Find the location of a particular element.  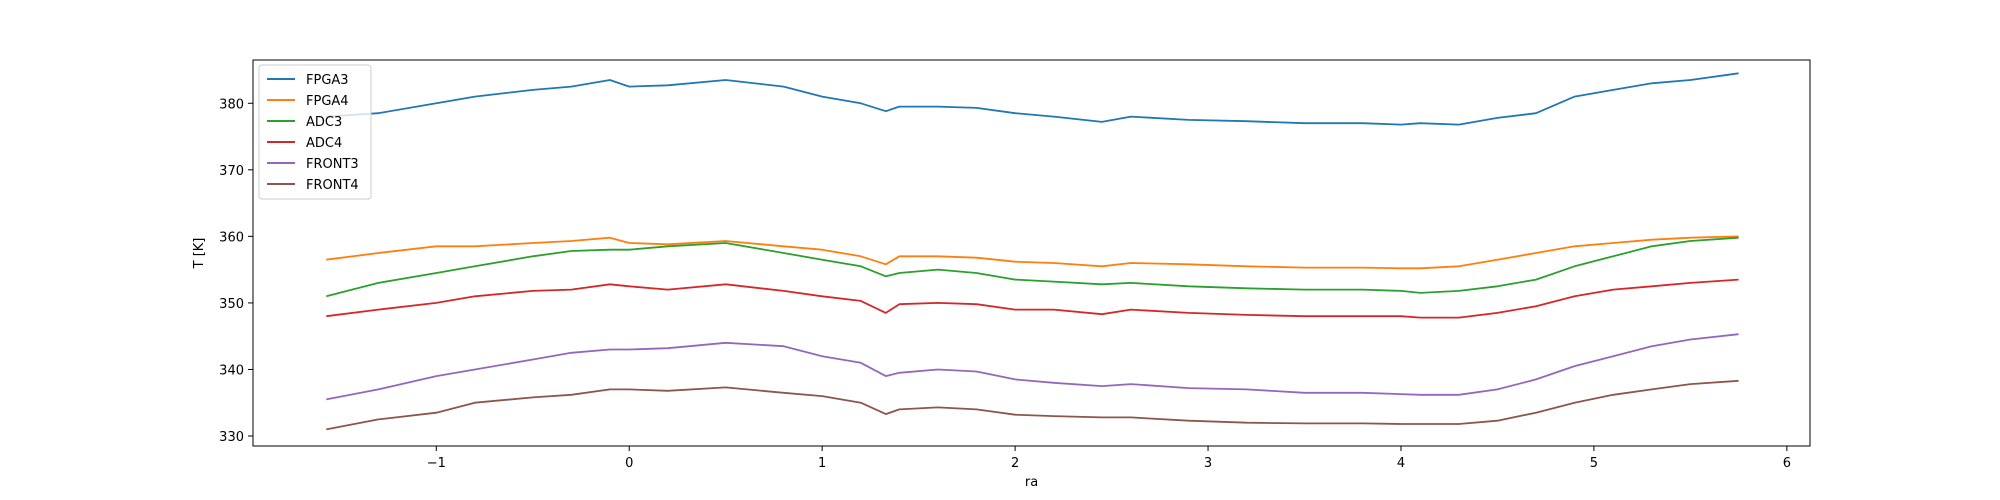

x-tick-label: 3 is located at coordinates (1208, 463).